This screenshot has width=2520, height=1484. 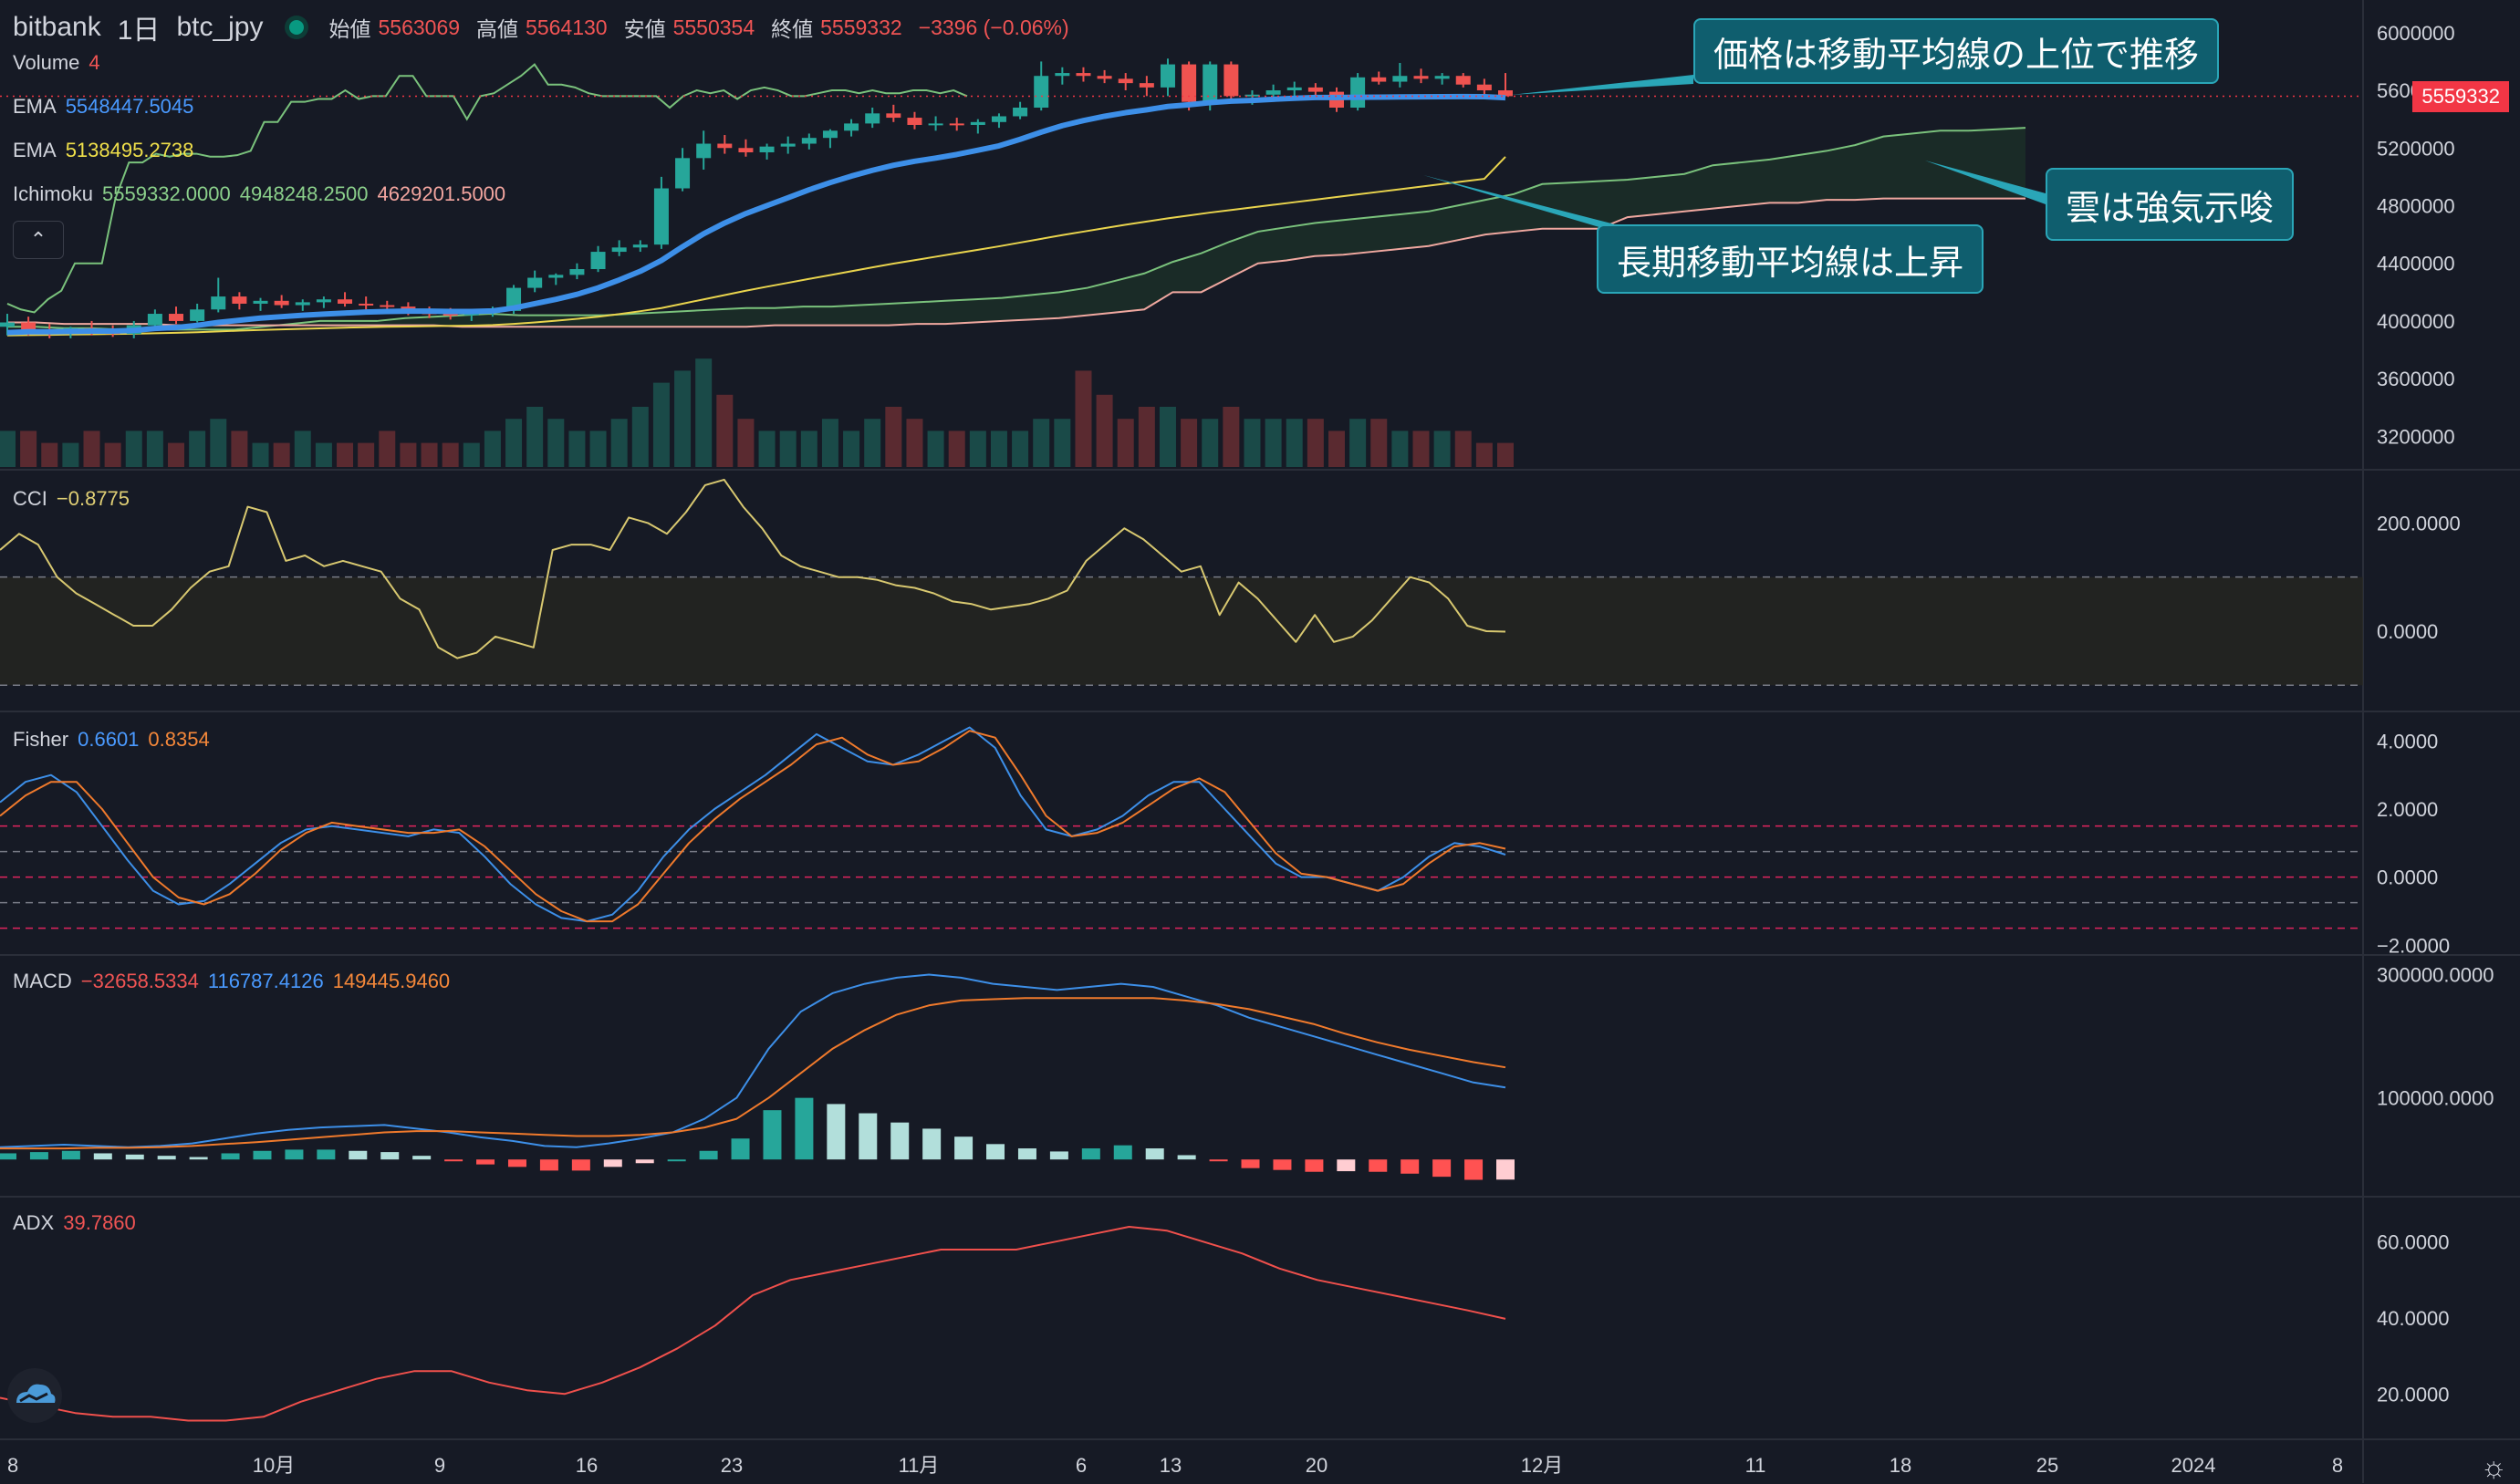 What do you see at coordinates (2407, 632) in the screenshot?
I see `cci-y-tick: 0.0000` at bounding box center [2407, 632].